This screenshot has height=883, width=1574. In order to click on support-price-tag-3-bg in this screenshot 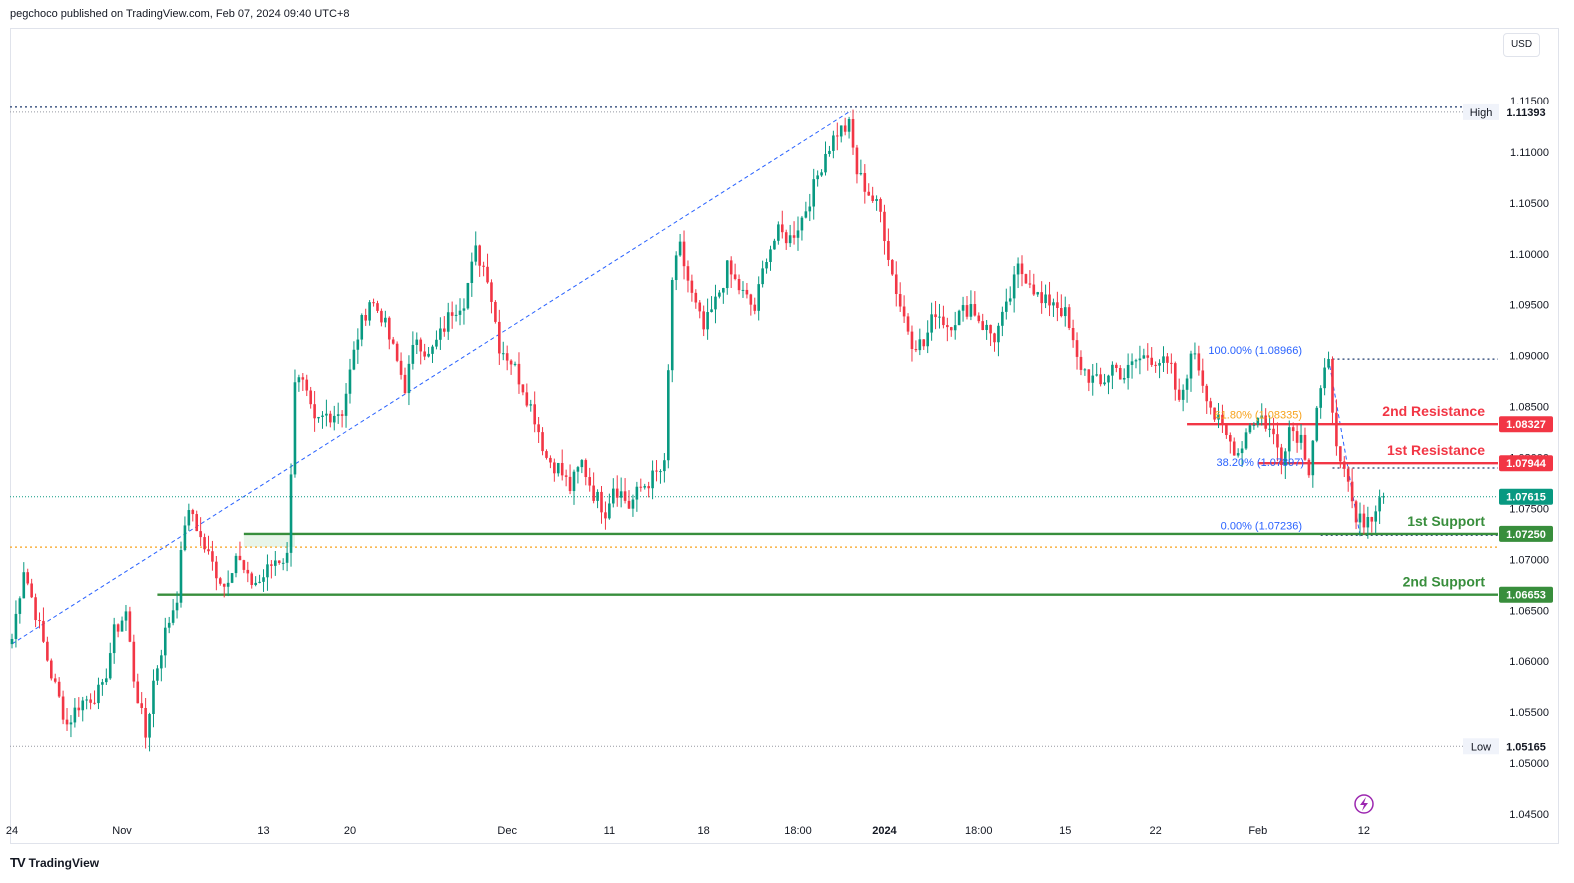, I will do `click(1526, 533)`.